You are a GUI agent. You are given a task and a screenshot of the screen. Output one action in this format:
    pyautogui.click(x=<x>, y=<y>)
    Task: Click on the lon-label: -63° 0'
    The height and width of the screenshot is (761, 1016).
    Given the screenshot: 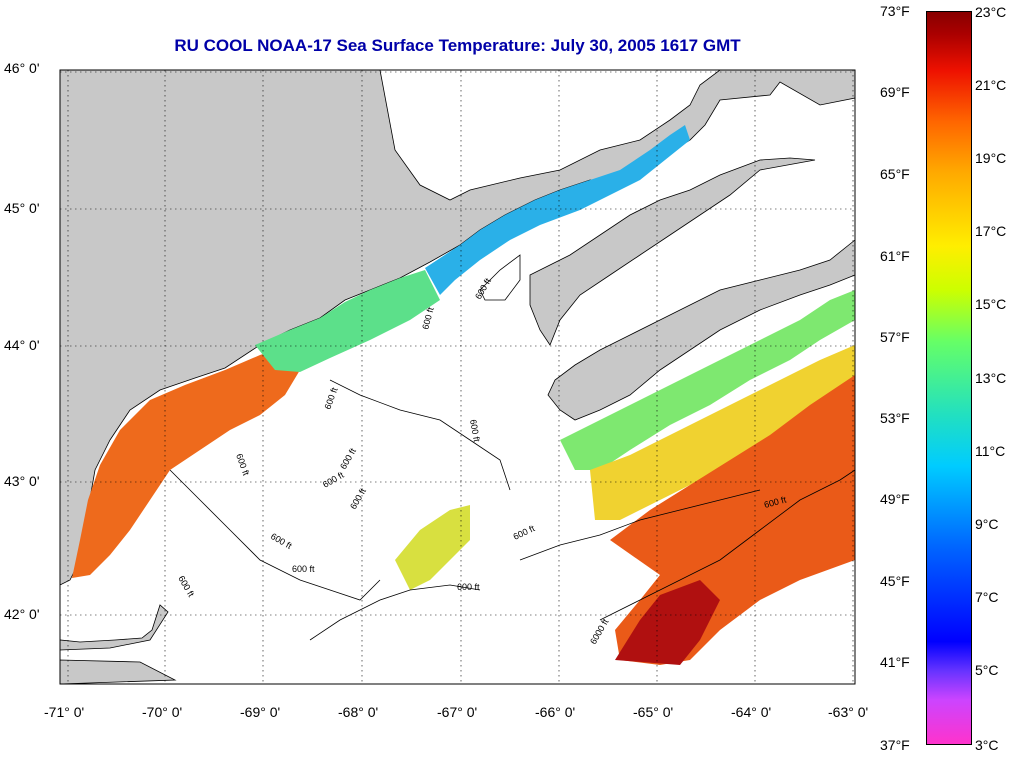 What is the action you would take?
    pyautogui.click(x=848, y=712)
    